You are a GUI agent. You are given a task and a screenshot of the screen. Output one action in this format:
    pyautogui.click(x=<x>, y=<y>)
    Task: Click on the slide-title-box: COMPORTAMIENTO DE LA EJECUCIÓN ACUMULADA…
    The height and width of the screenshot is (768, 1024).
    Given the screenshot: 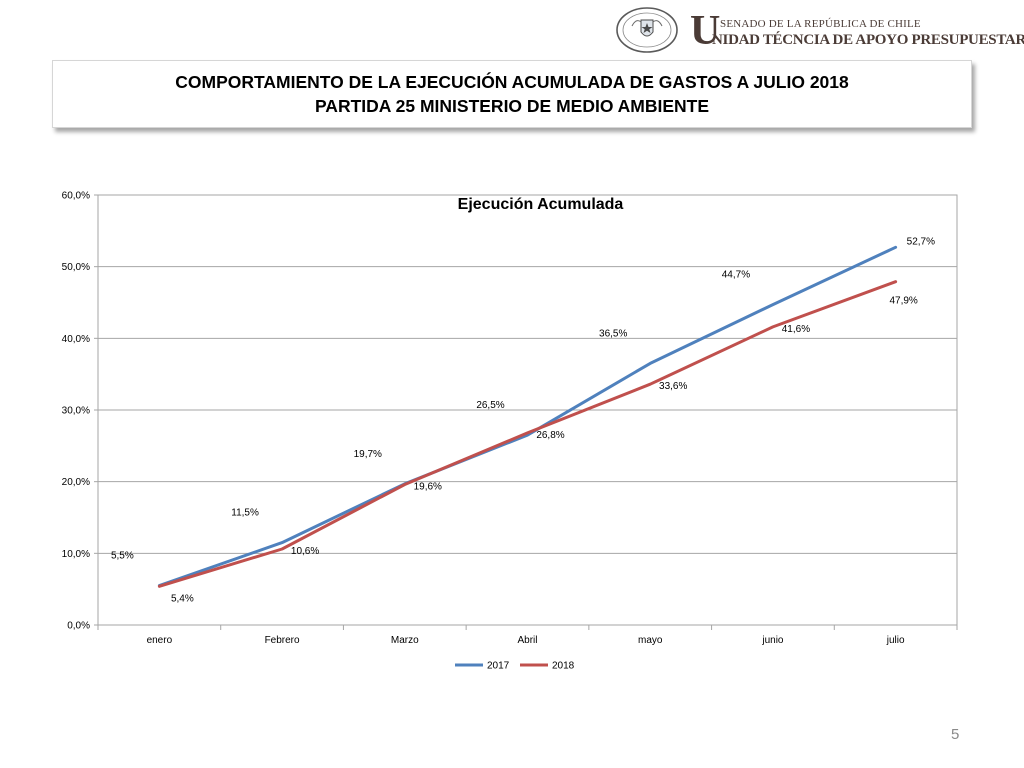 What is the action you would take?
    pyautogui.click(x=512, y=94)
    